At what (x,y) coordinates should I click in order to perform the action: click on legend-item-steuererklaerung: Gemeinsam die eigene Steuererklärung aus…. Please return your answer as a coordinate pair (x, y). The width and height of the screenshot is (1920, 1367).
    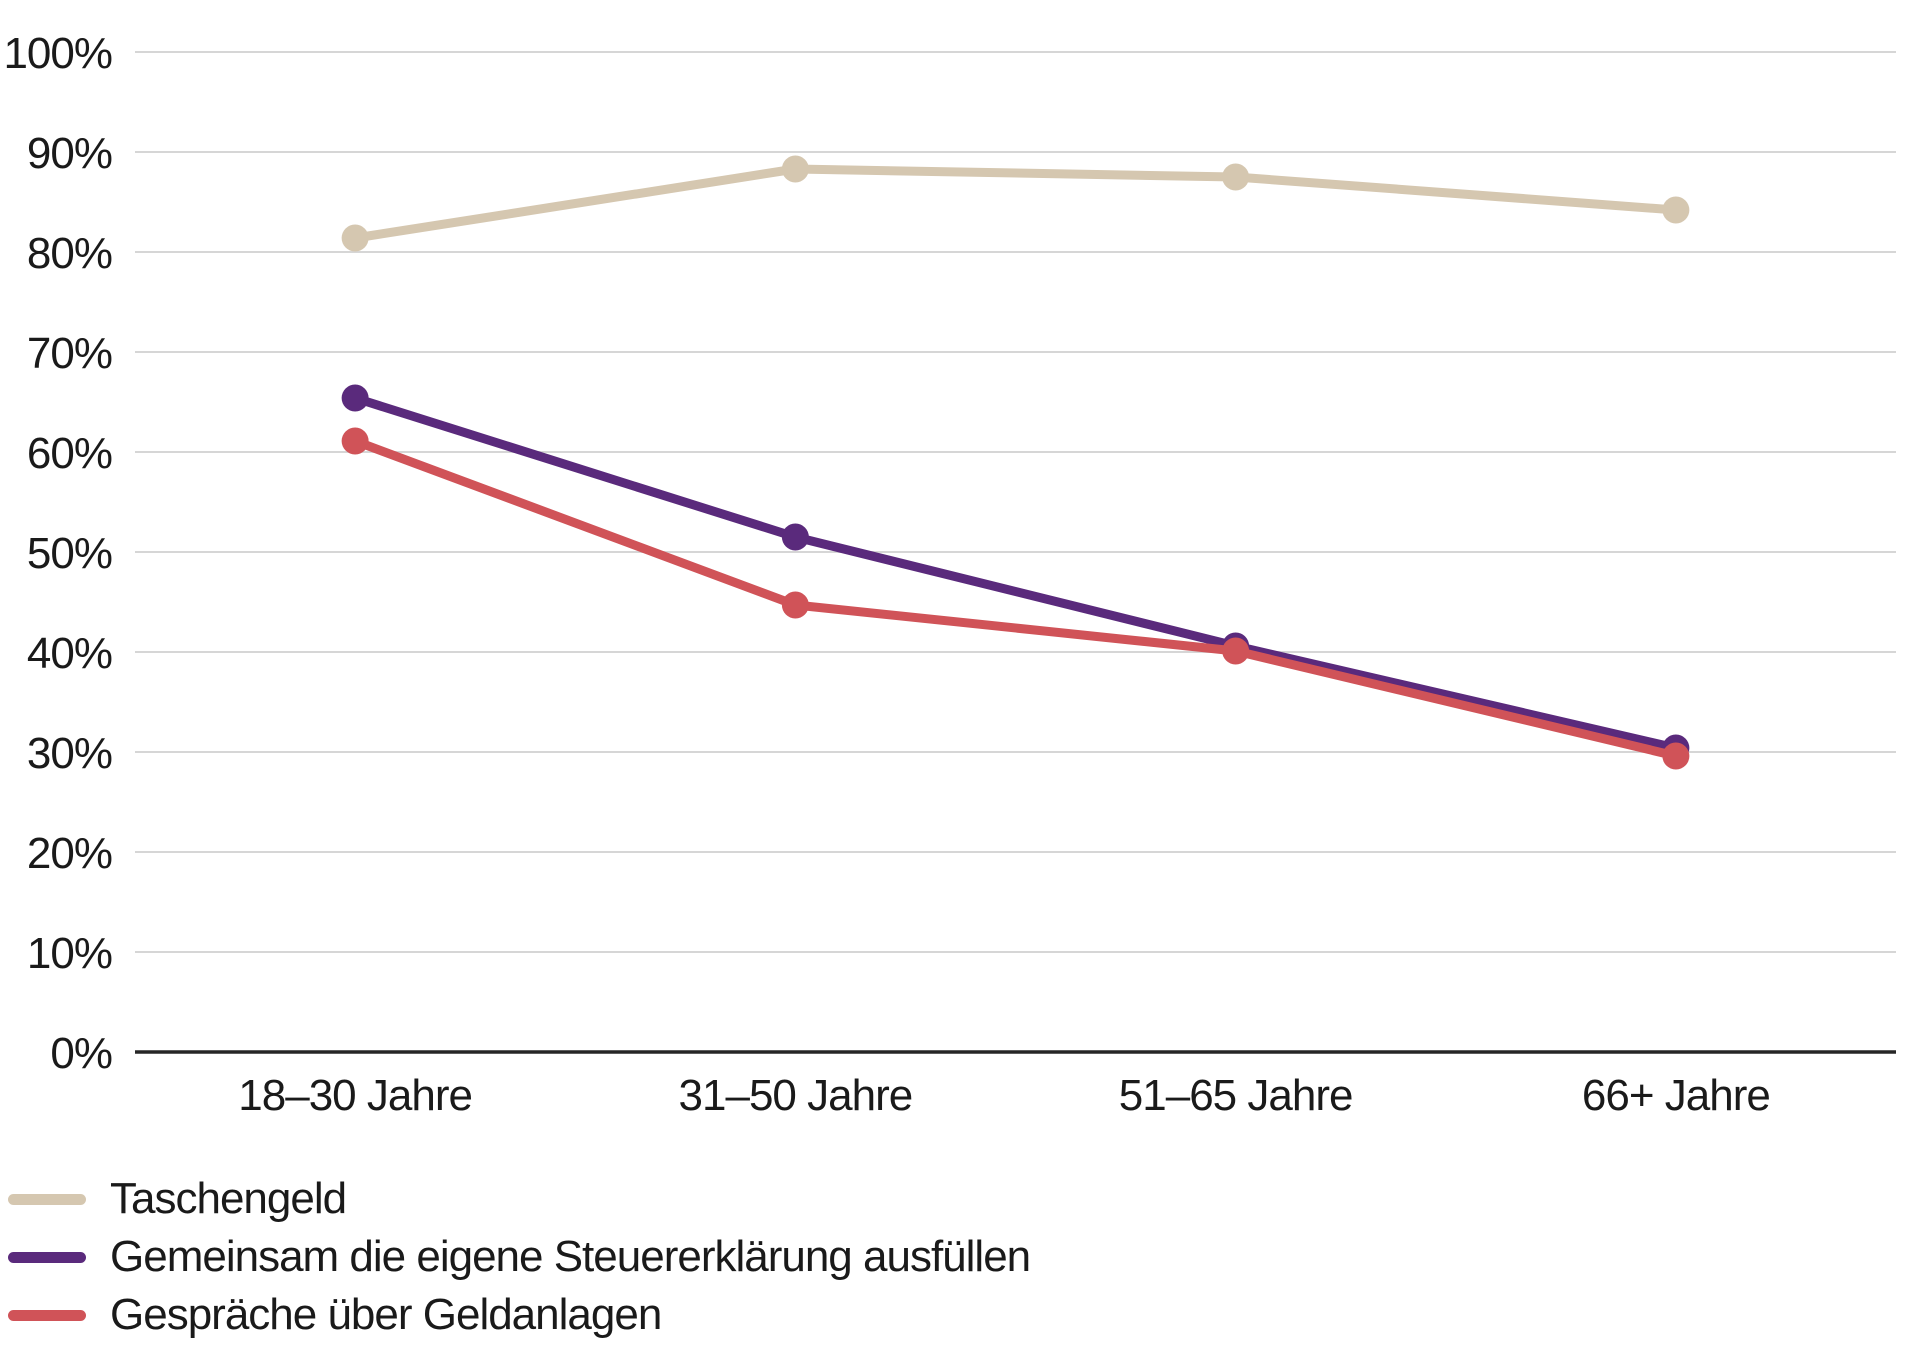
    Looking at the image, I should click on (519, 1257).